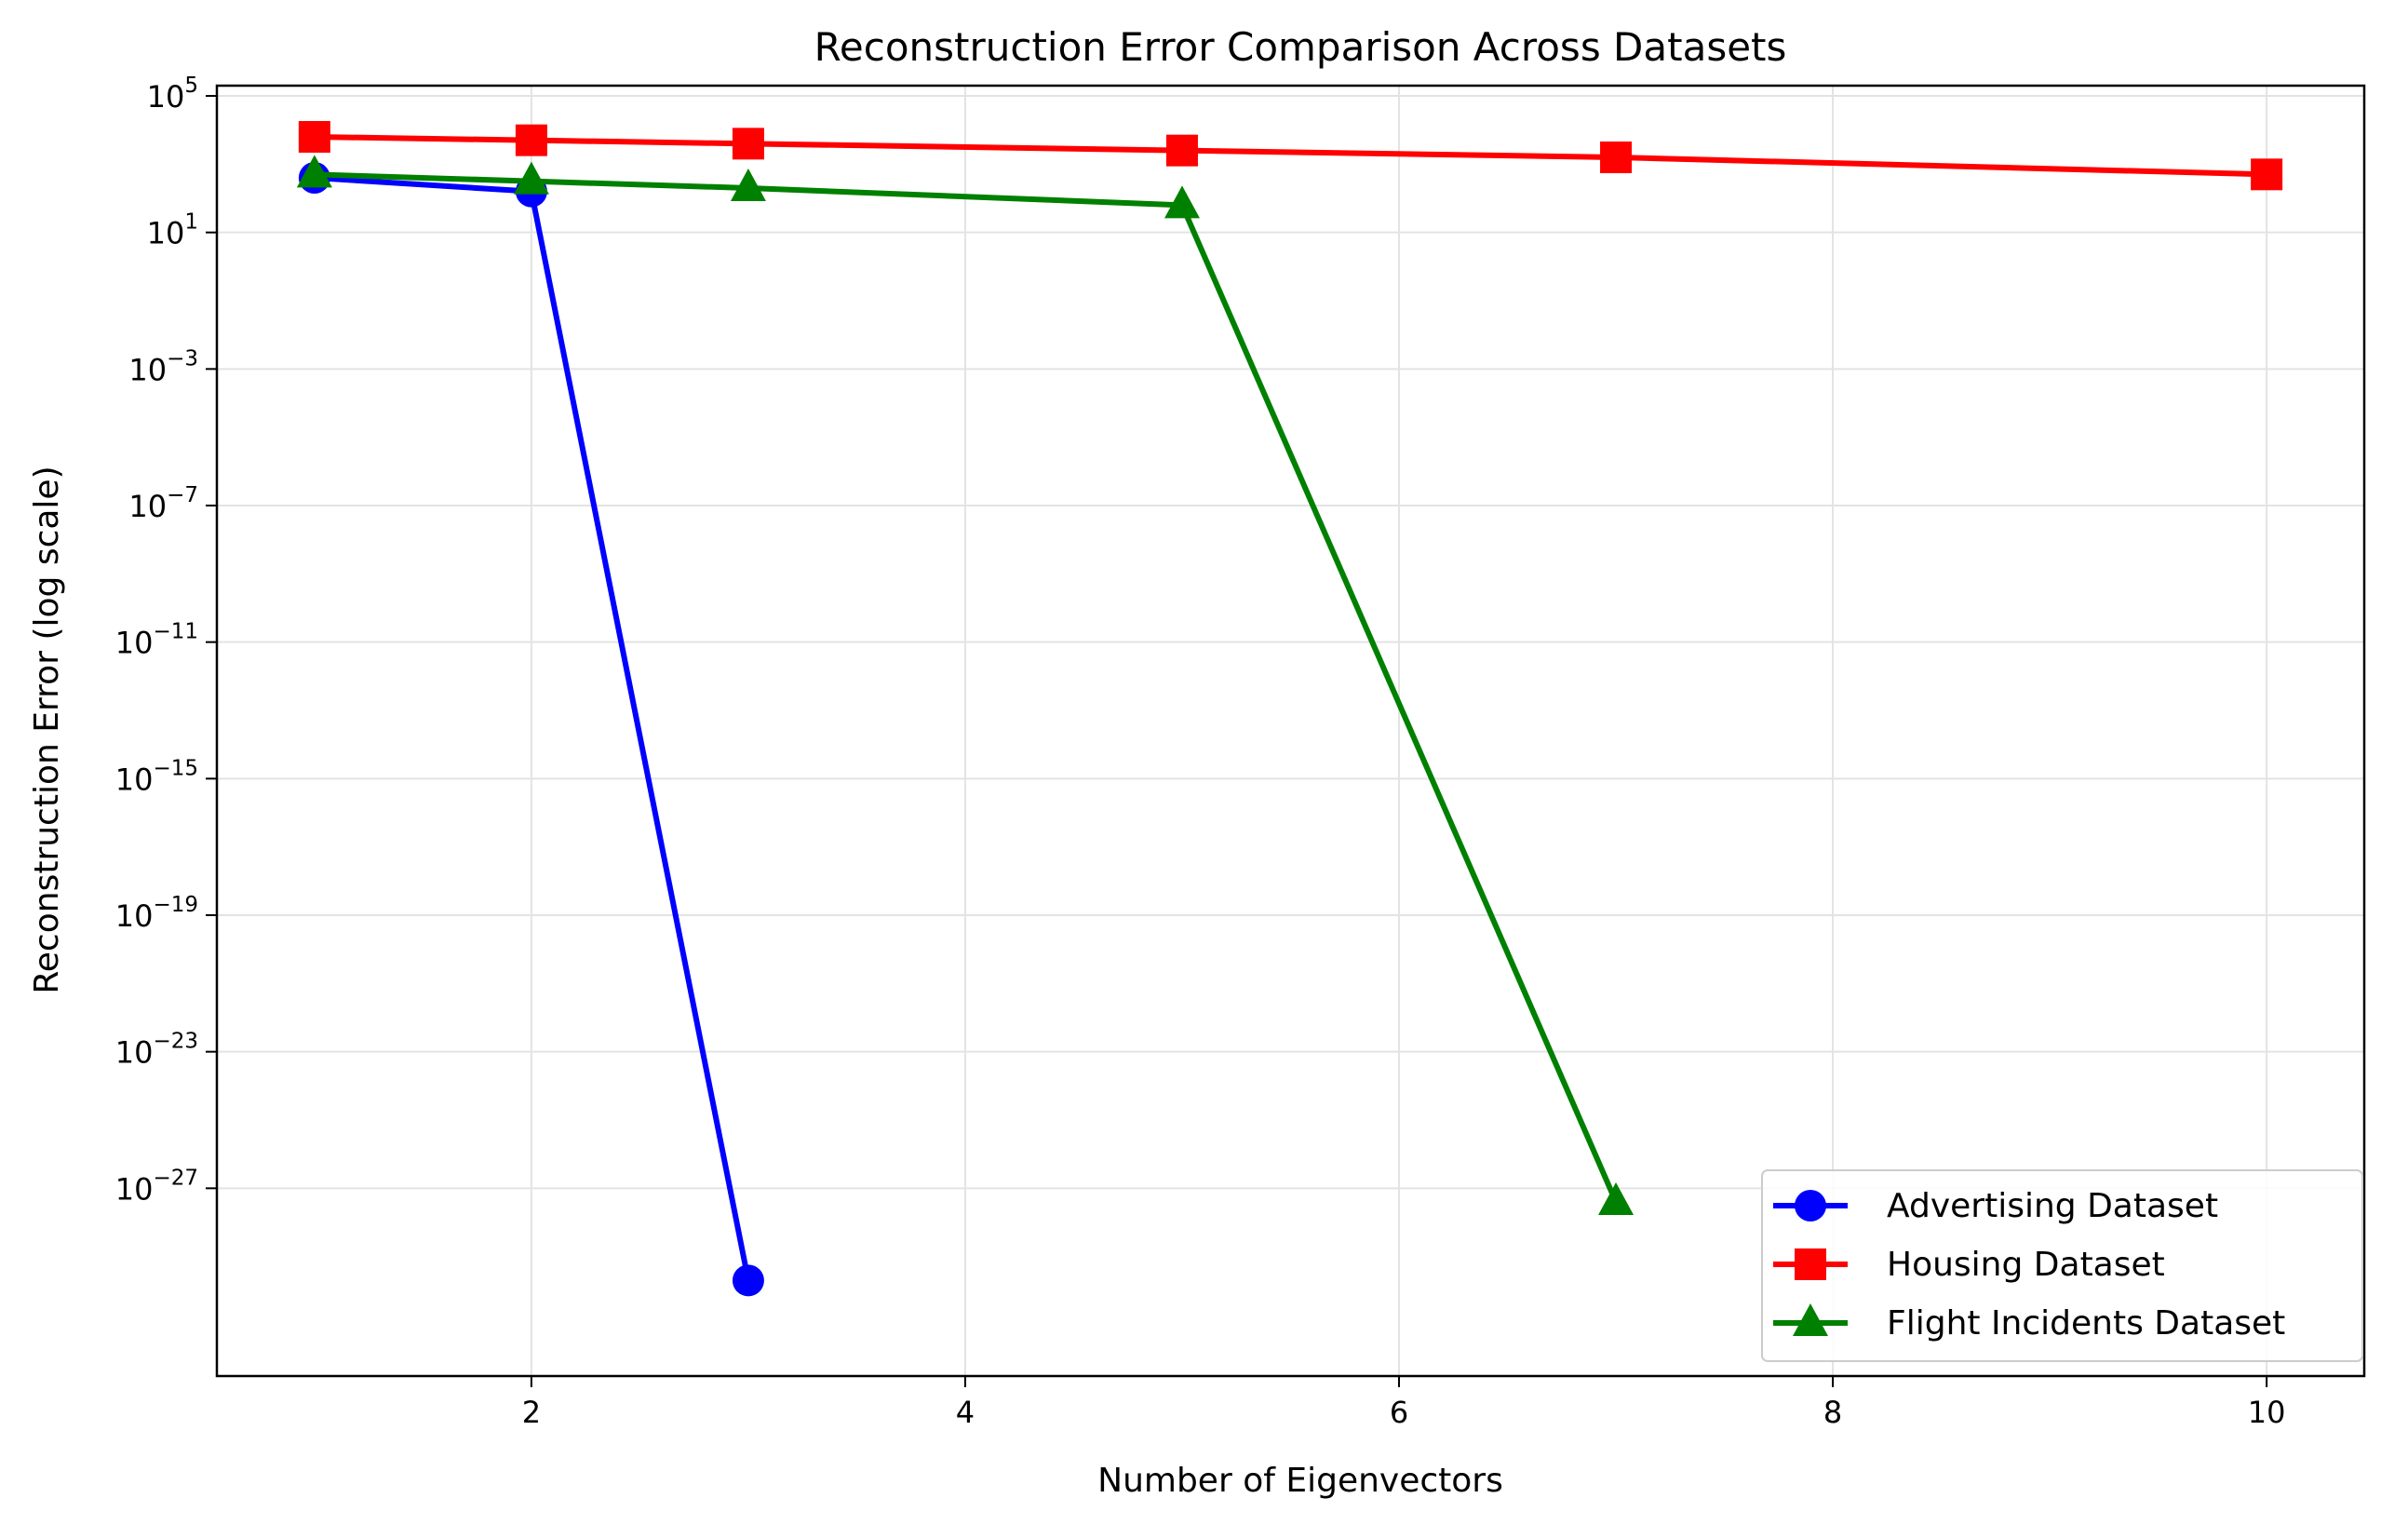 The width and height of the screenshot is (2408, 1525). I want to click on series-line, so click(1290, 156).